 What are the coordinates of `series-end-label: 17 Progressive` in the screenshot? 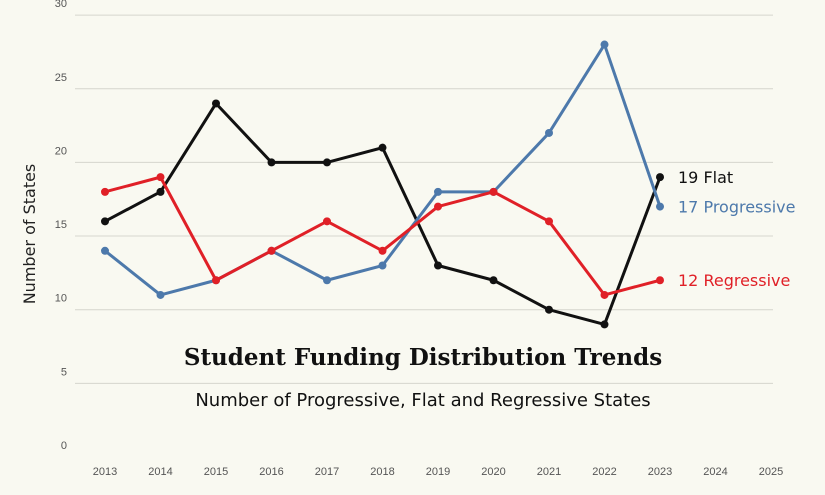 It's located at (736, 207).